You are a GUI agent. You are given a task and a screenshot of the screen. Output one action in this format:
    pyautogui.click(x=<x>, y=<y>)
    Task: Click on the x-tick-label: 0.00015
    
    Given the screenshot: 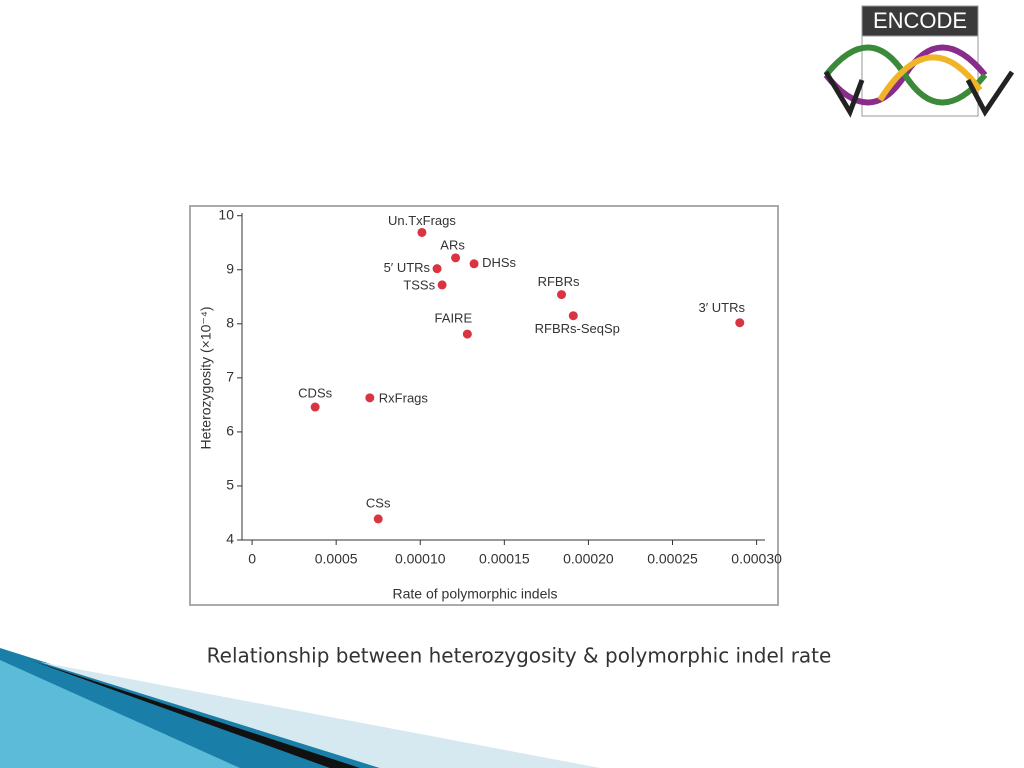 What is the action you would take?
    pyautogui.click(x=504, y=559)
    